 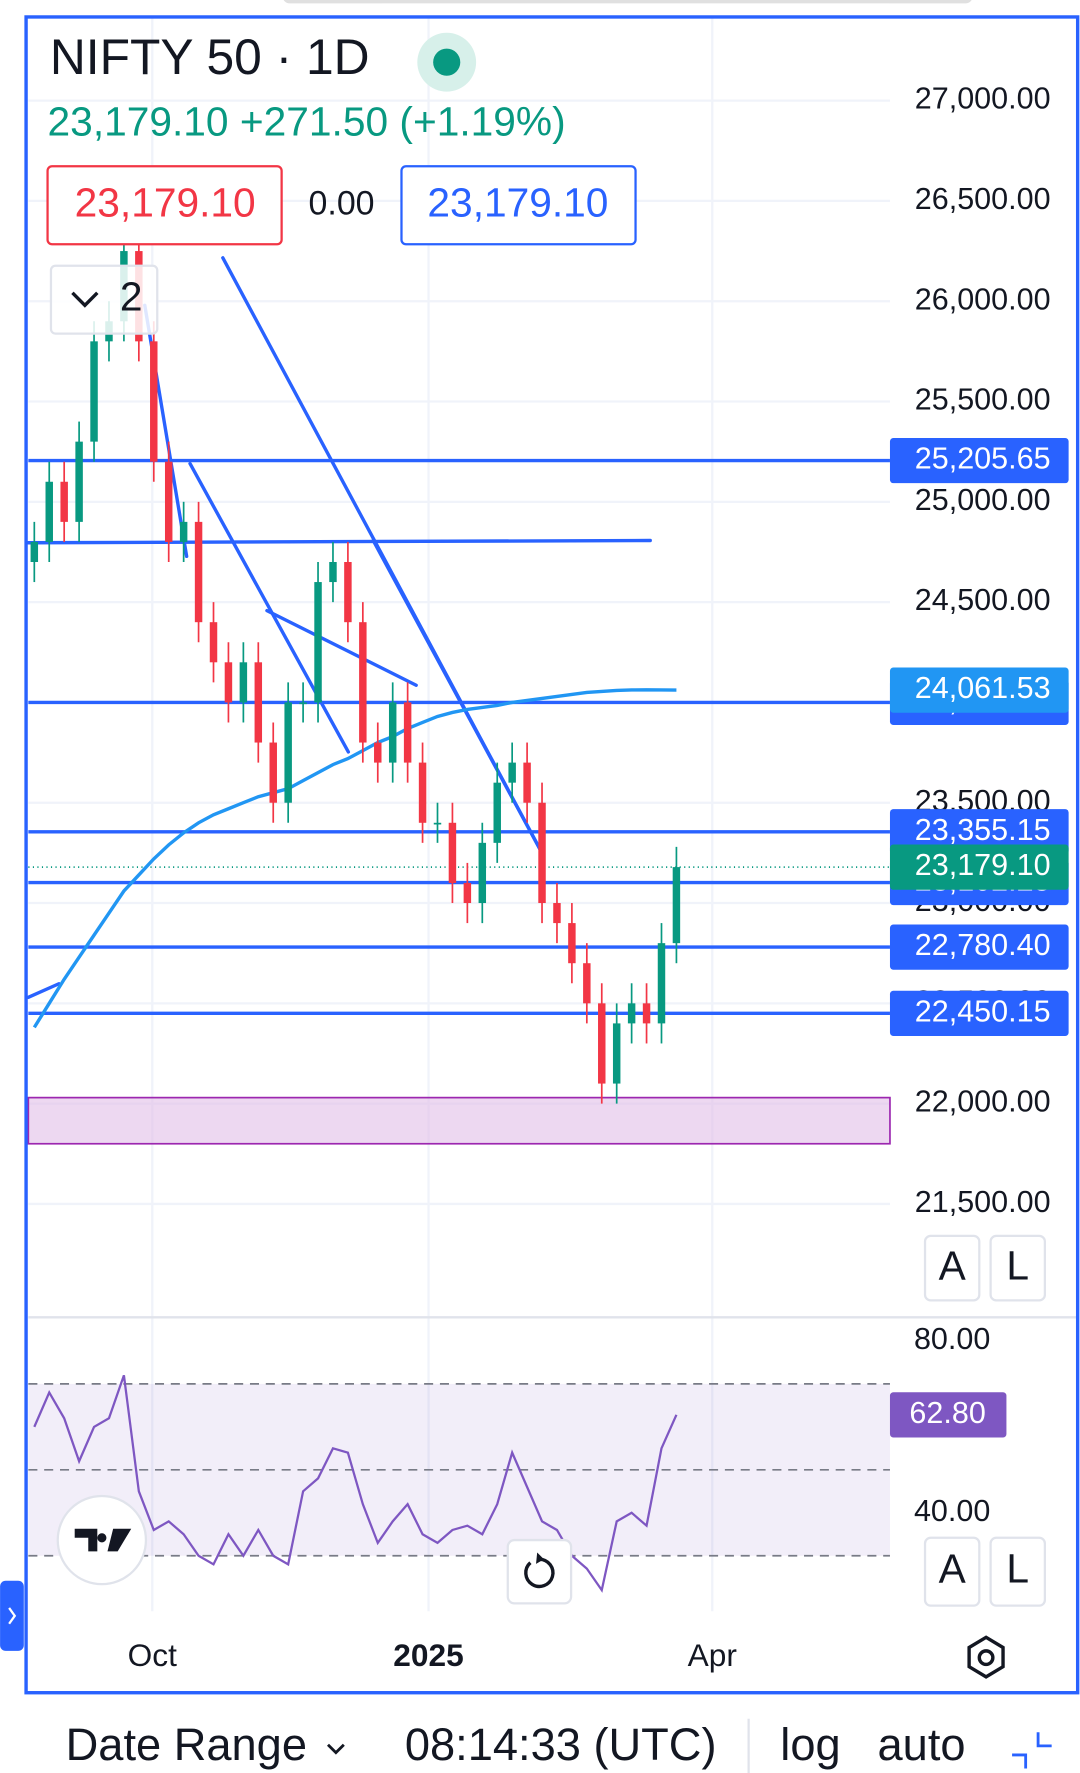 I want to click on rsi-tag, so click(x=948, y=1415).